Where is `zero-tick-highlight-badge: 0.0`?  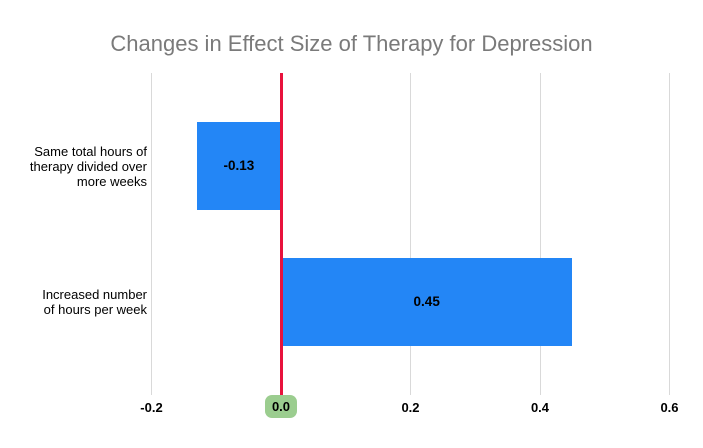
zero-tick-highlight-badge: 0.0 is located at coordinates (281, 406).